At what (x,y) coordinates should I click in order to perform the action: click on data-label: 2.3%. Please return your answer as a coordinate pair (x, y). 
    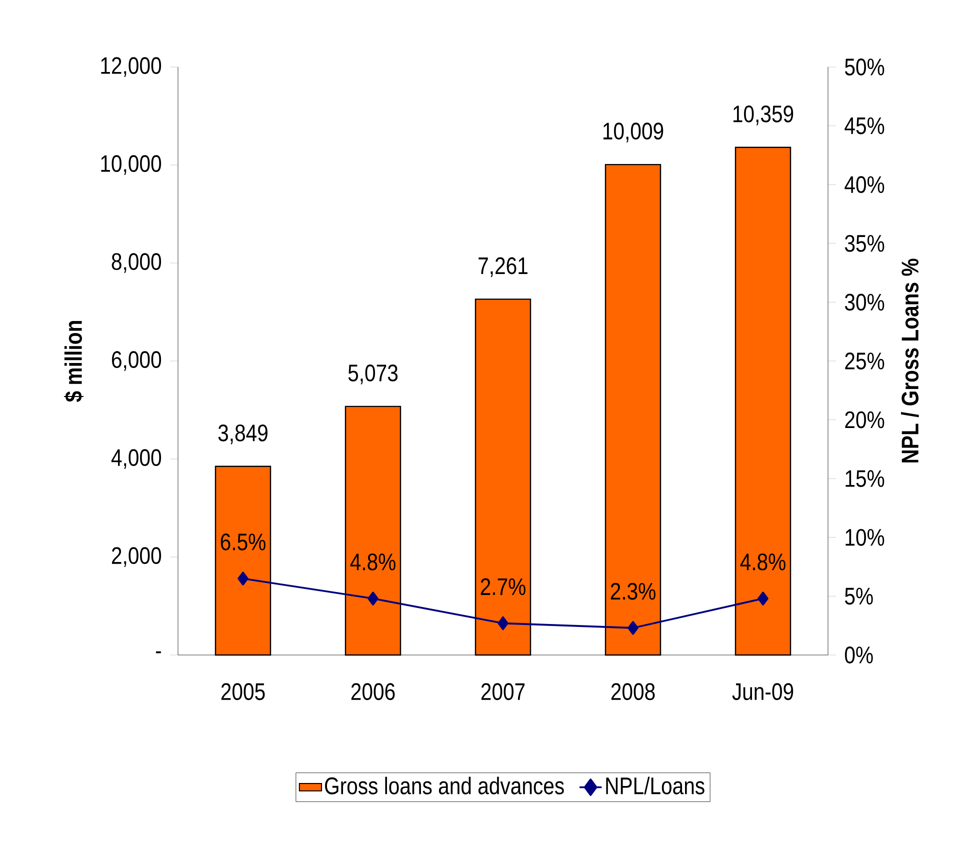
    Looking at the image, I should click on (633, 591).